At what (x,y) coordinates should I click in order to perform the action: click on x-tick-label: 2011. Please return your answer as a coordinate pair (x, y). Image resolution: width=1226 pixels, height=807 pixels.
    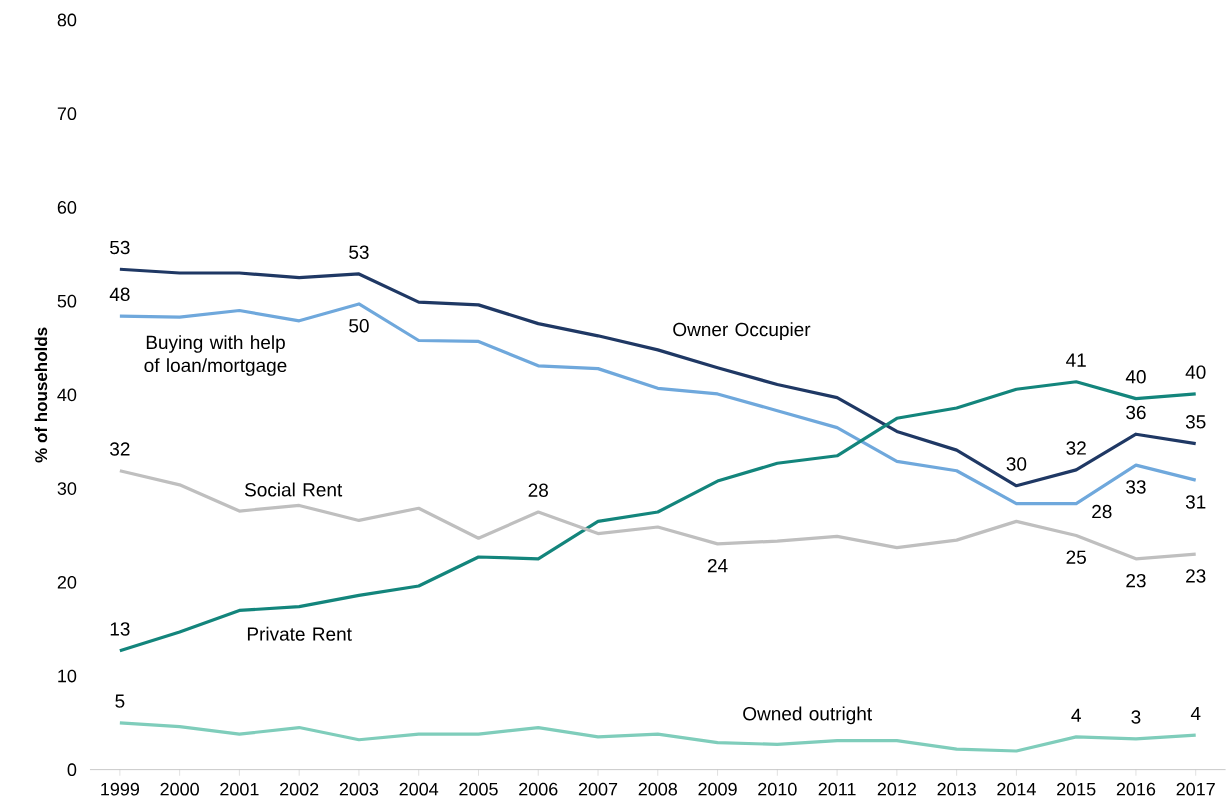
    Looking at the image, I should click on (837, 789).